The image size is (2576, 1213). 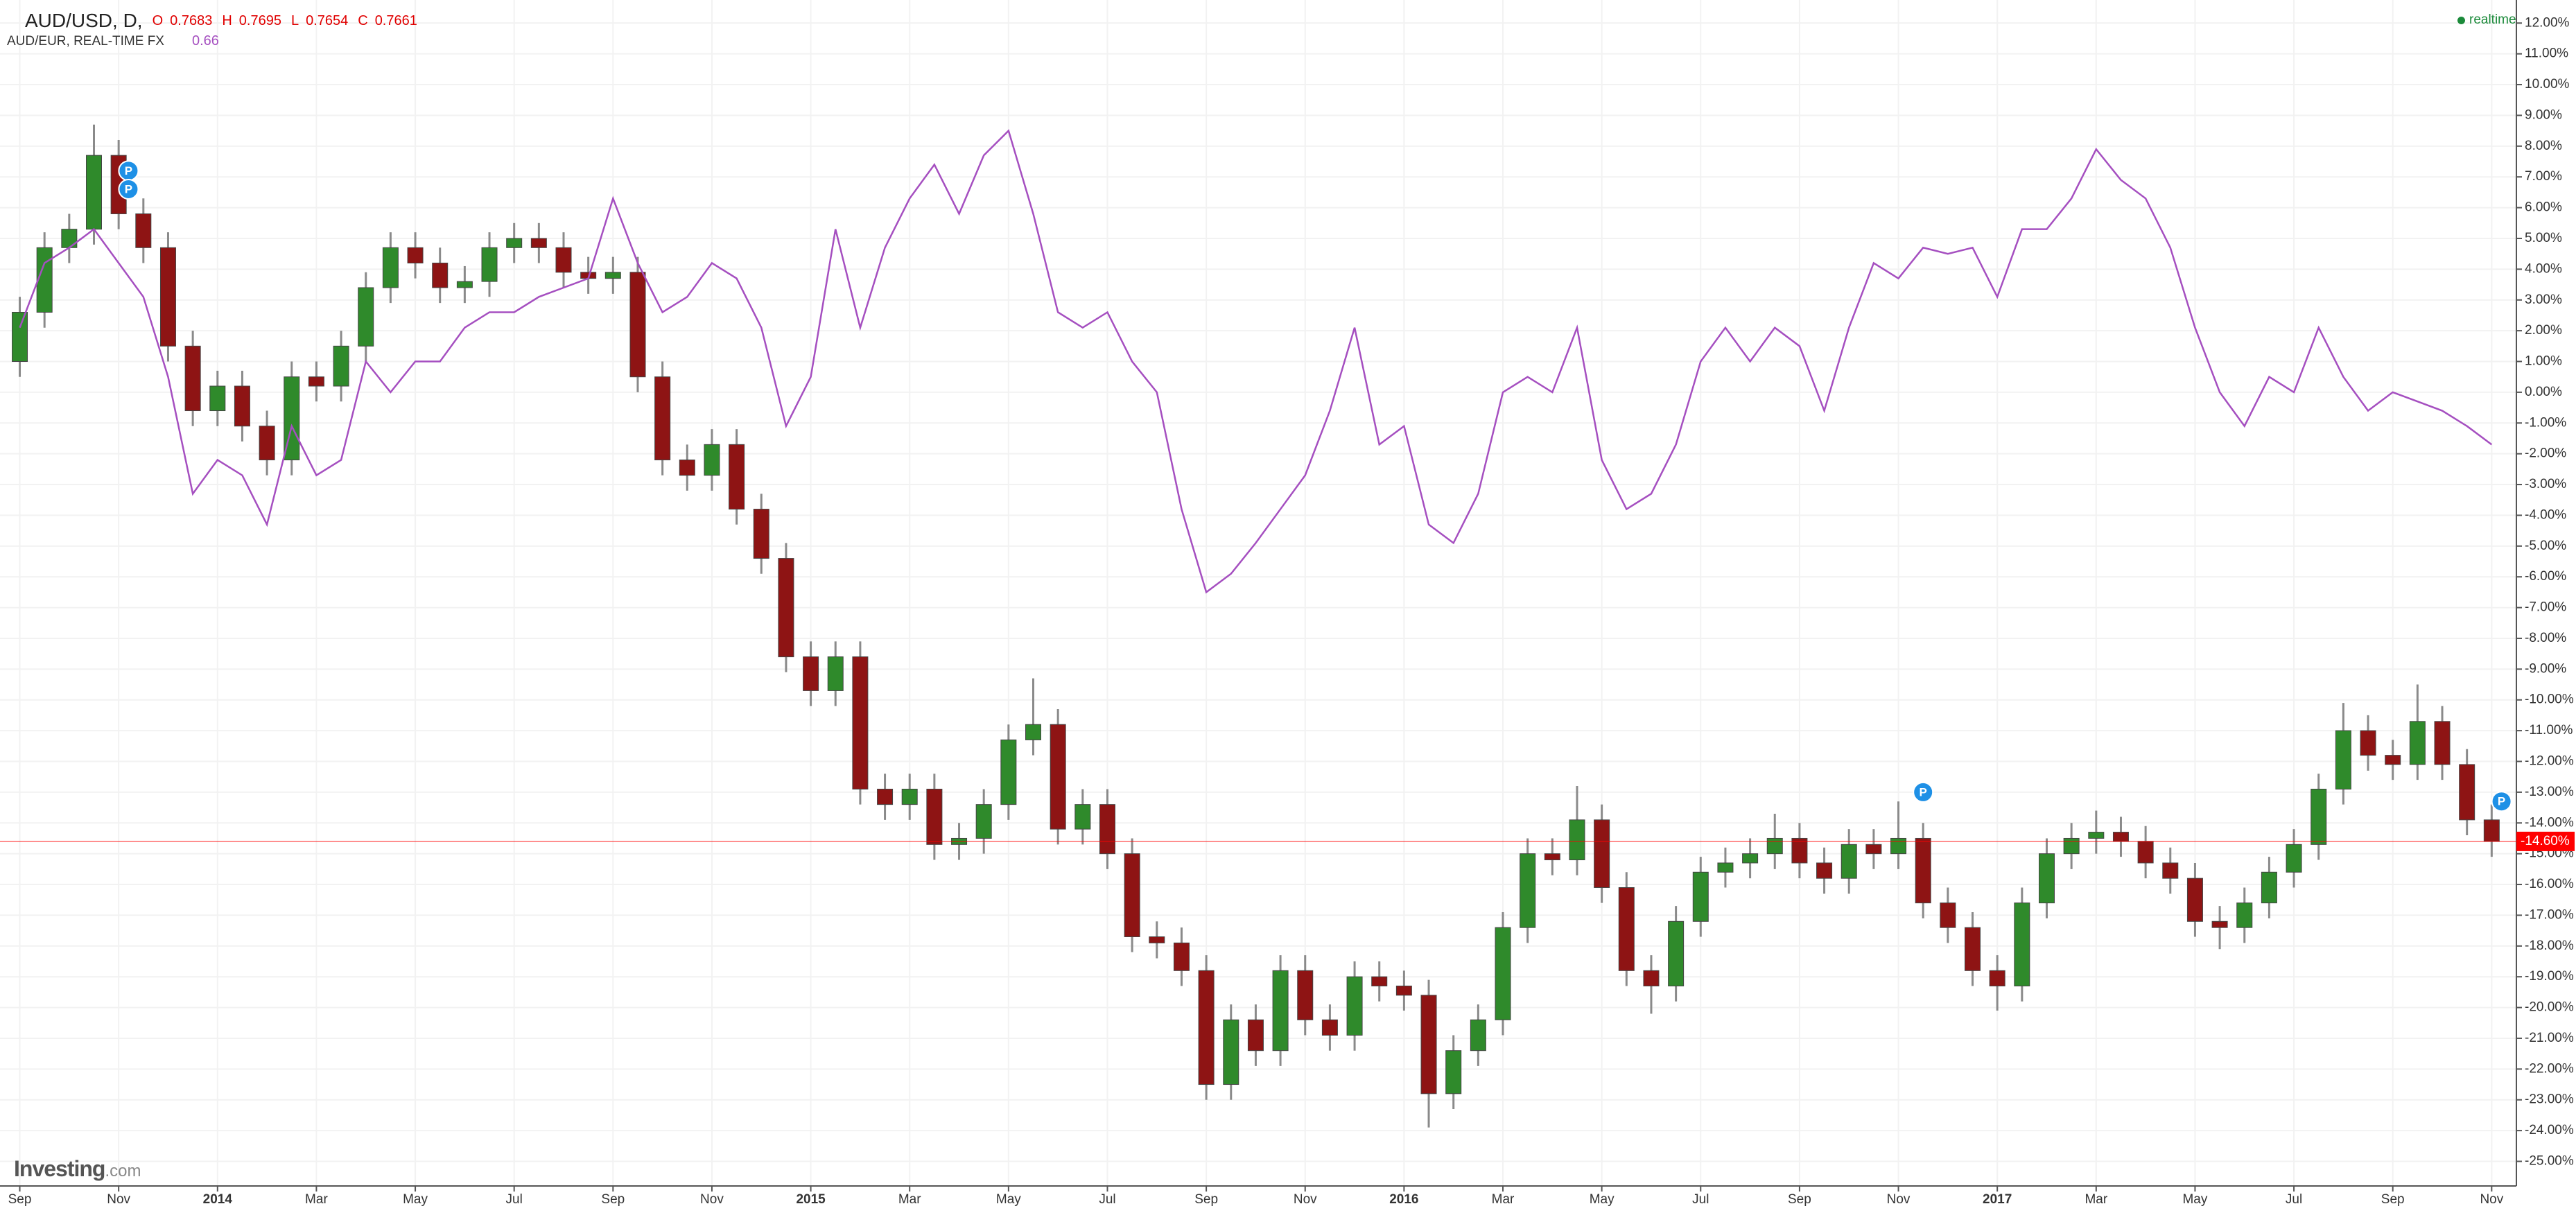 What do you see at coordinates (205, 41) in the screenshot?
I see `series-last-value: 0.66` at bounding box center [205, 41].